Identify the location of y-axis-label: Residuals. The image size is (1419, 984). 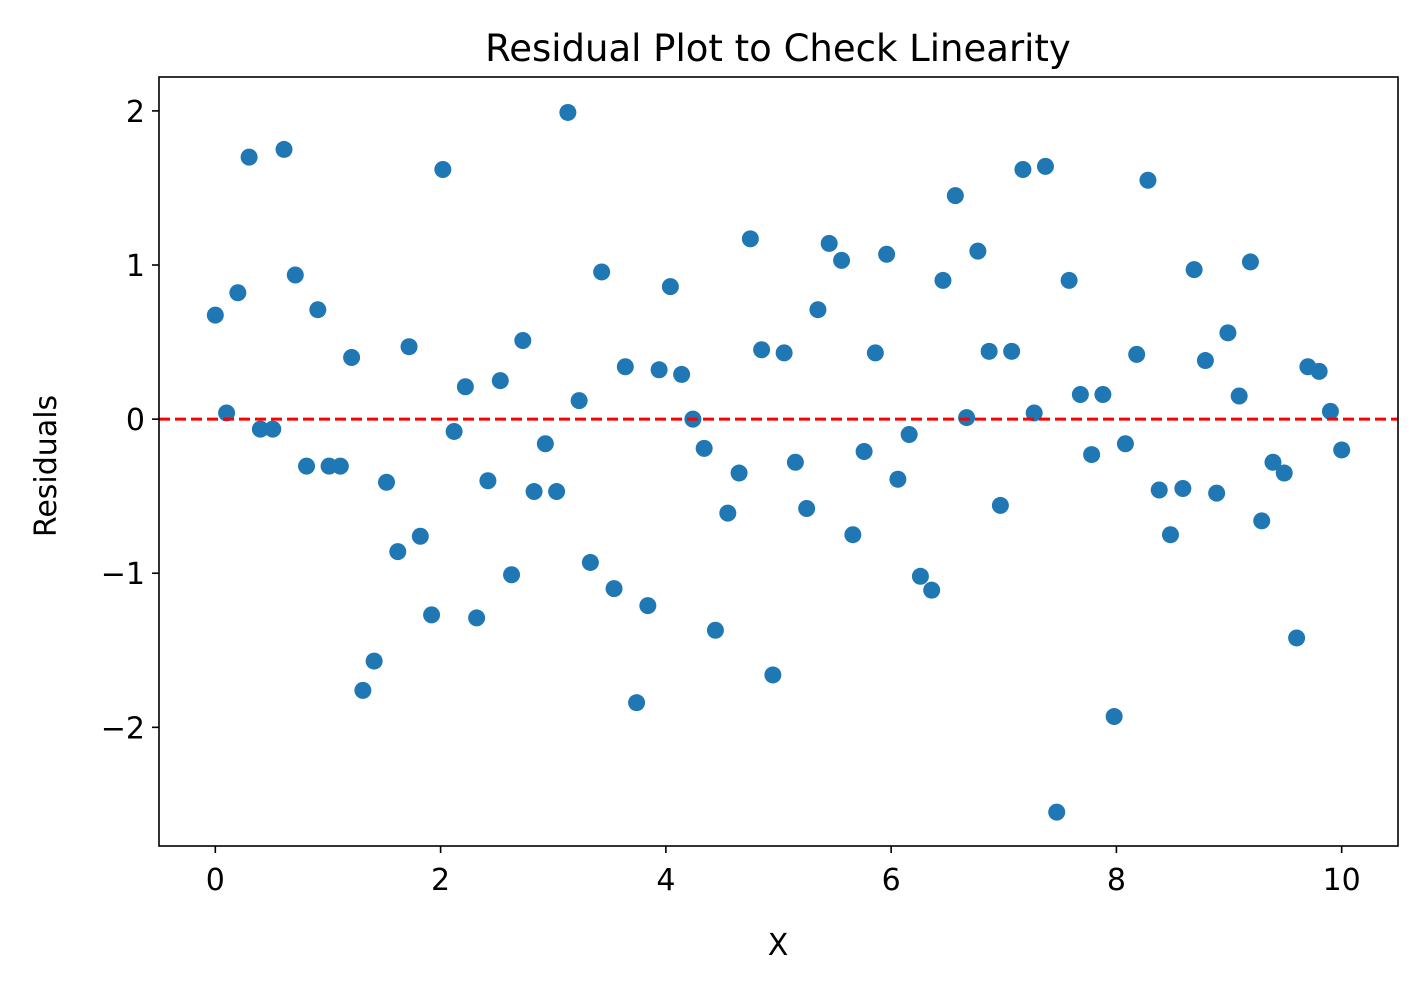
(46, 466).